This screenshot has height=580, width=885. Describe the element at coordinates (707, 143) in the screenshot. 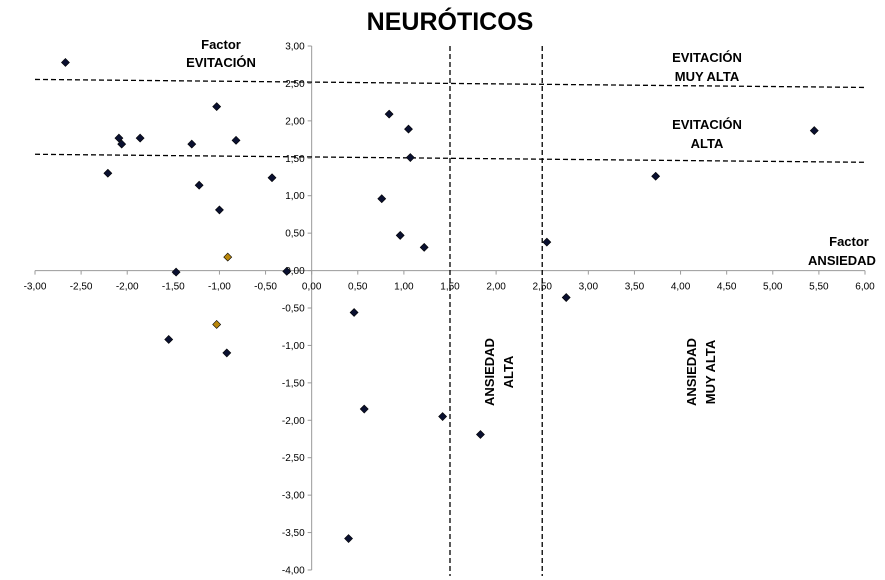

I see `label-avoidance-high-line2: ALTA` at that location.